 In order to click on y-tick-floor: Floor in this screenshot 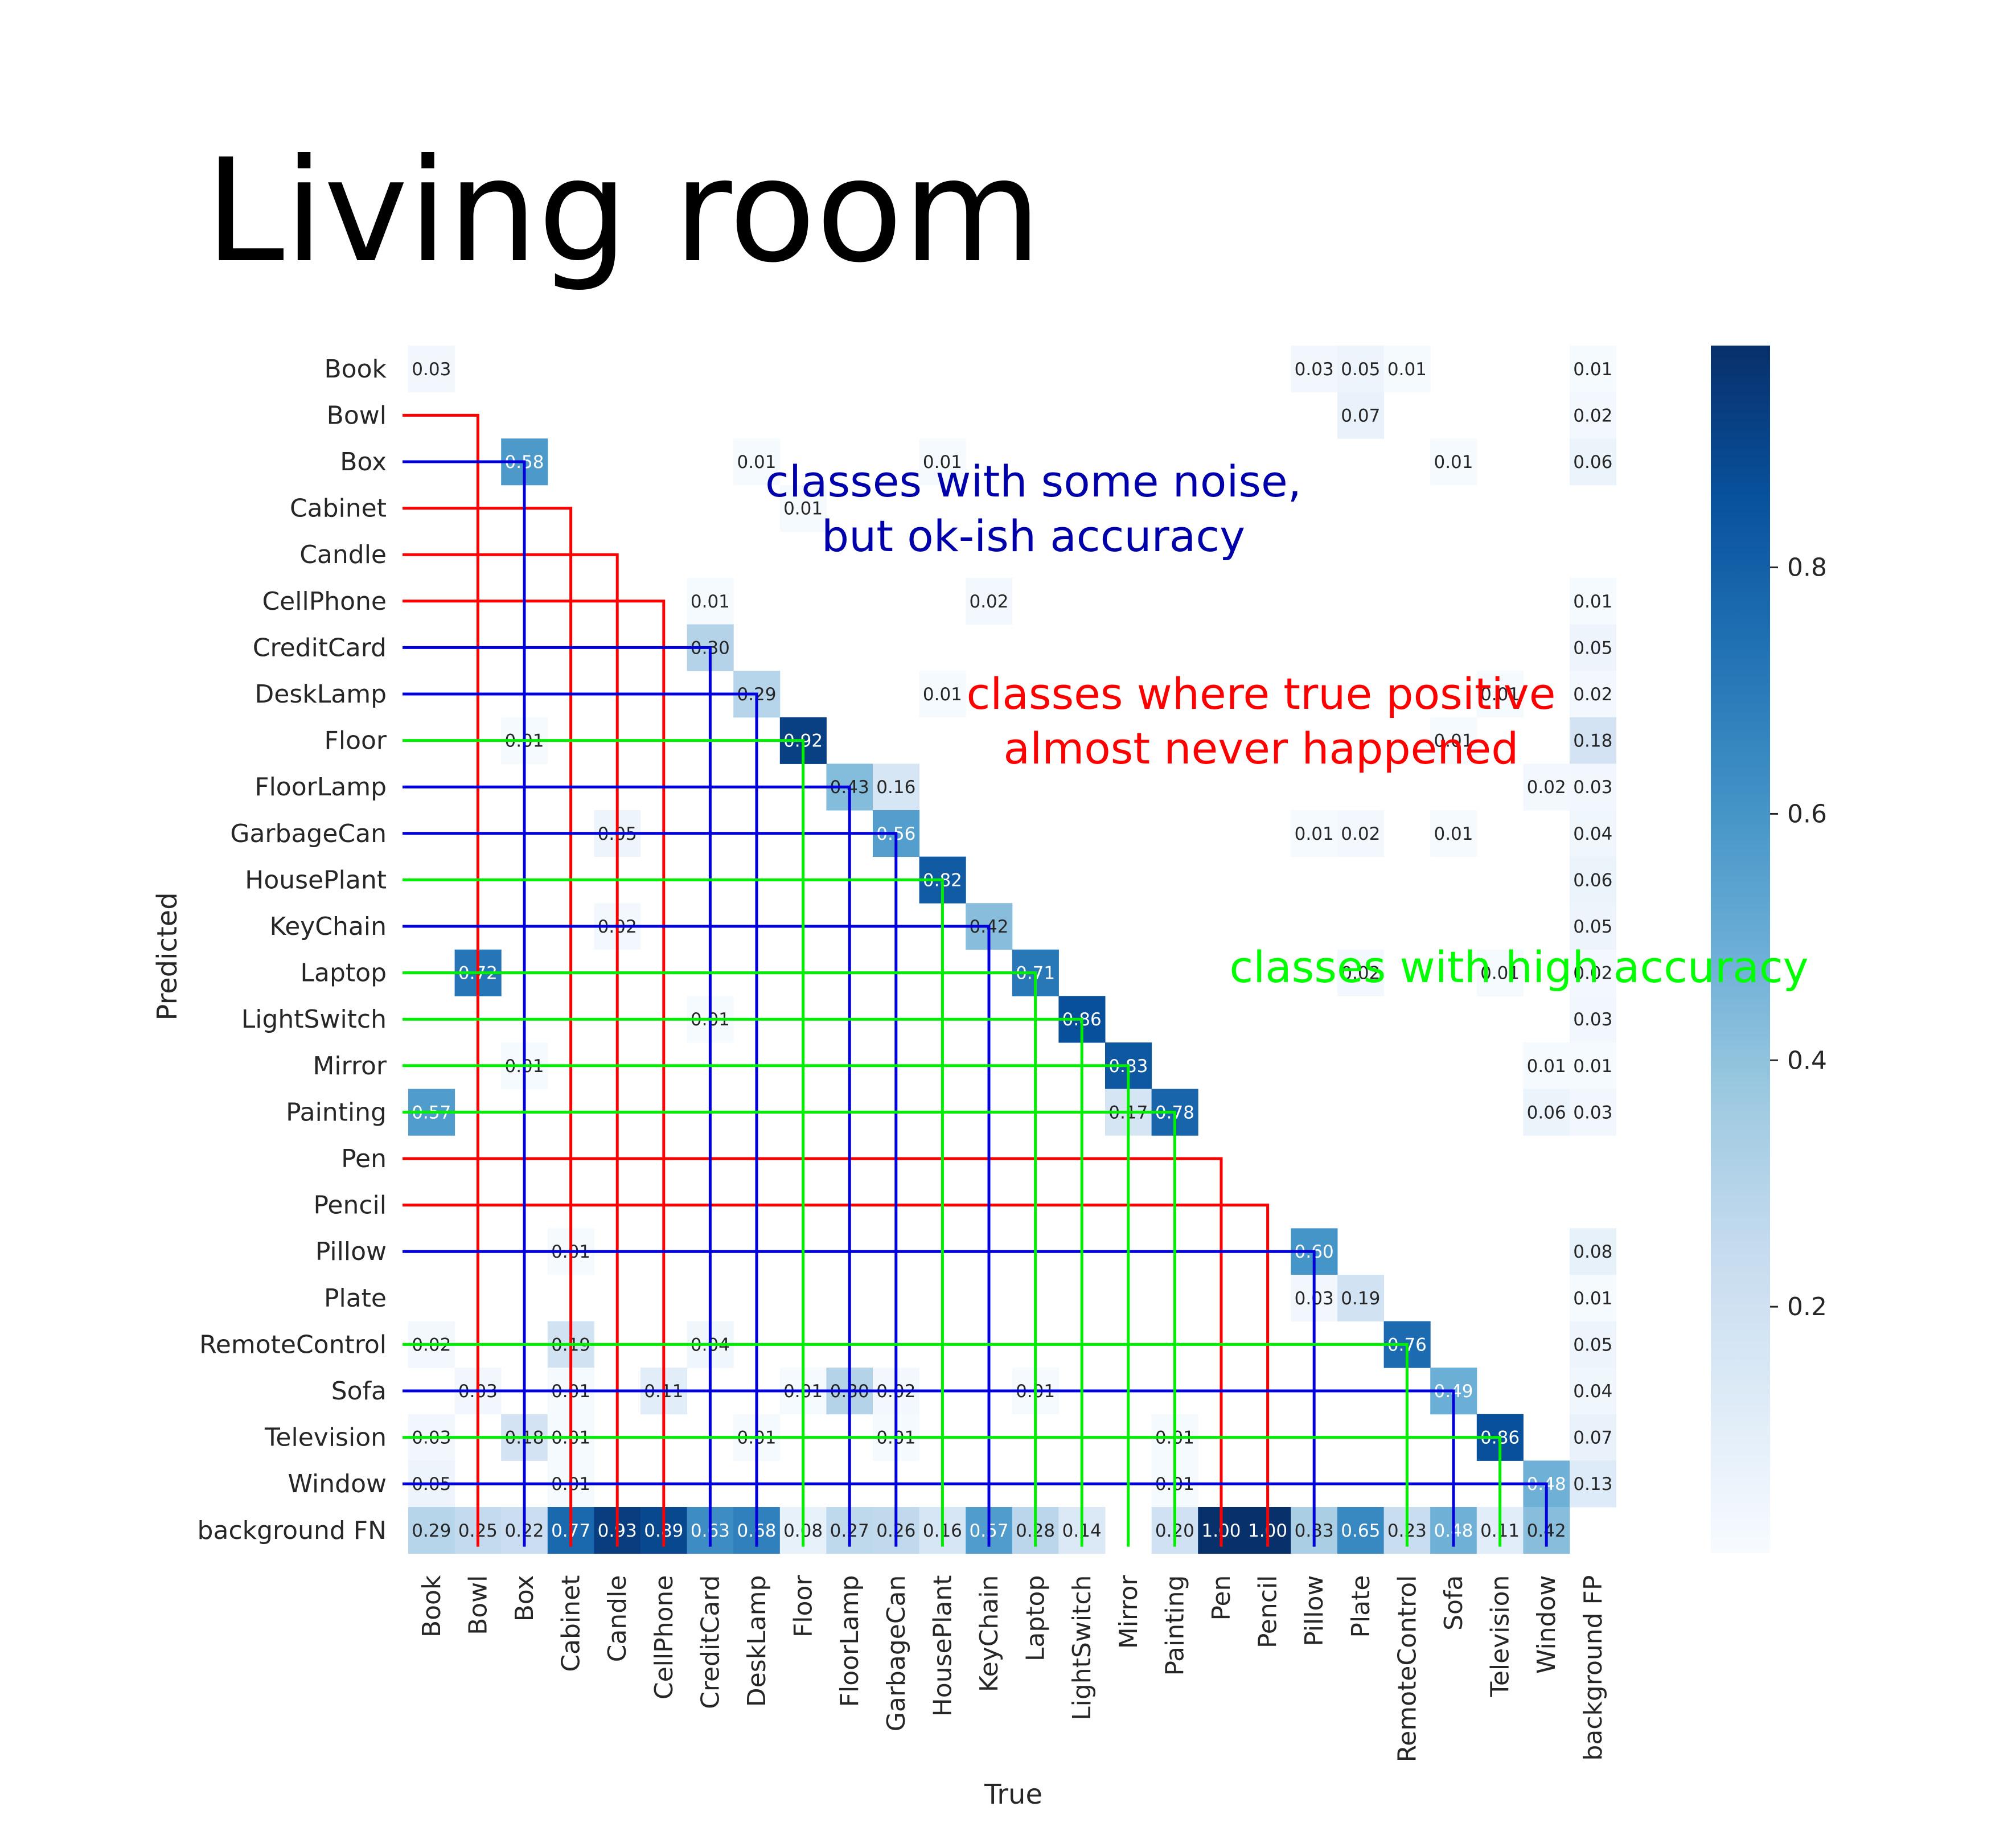, I will do `click(356, 741)`.